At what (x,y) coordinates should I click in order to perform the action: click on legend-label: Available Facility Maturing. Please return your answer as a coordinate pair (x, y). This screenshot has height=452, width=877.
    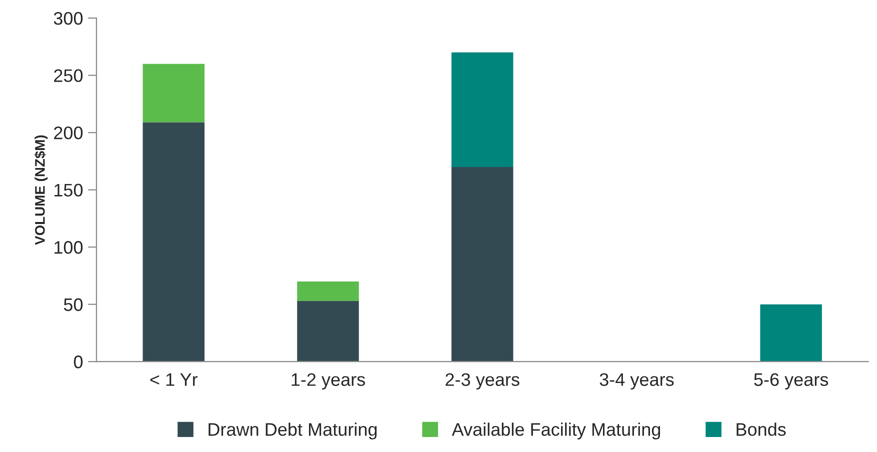
    Looking at the image, I should click on (556, 431).